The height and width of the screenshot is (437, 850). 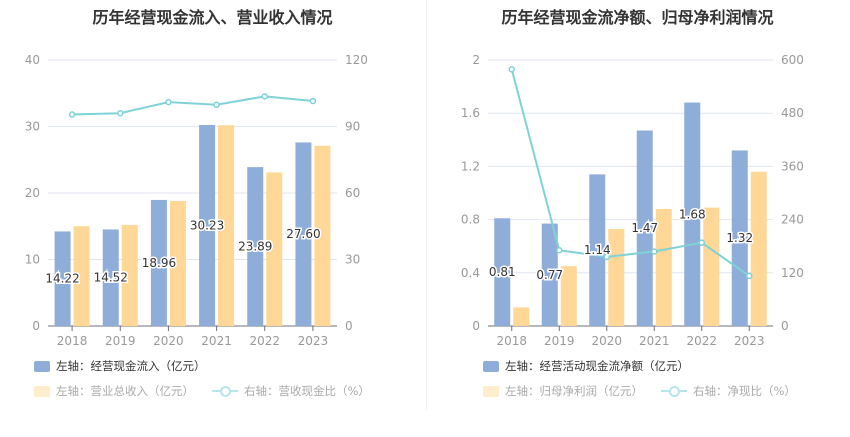 I want to click on legend-item-bar1: 左轴：经营活动现金流净额（亿元）, so click(x=586, y=366).